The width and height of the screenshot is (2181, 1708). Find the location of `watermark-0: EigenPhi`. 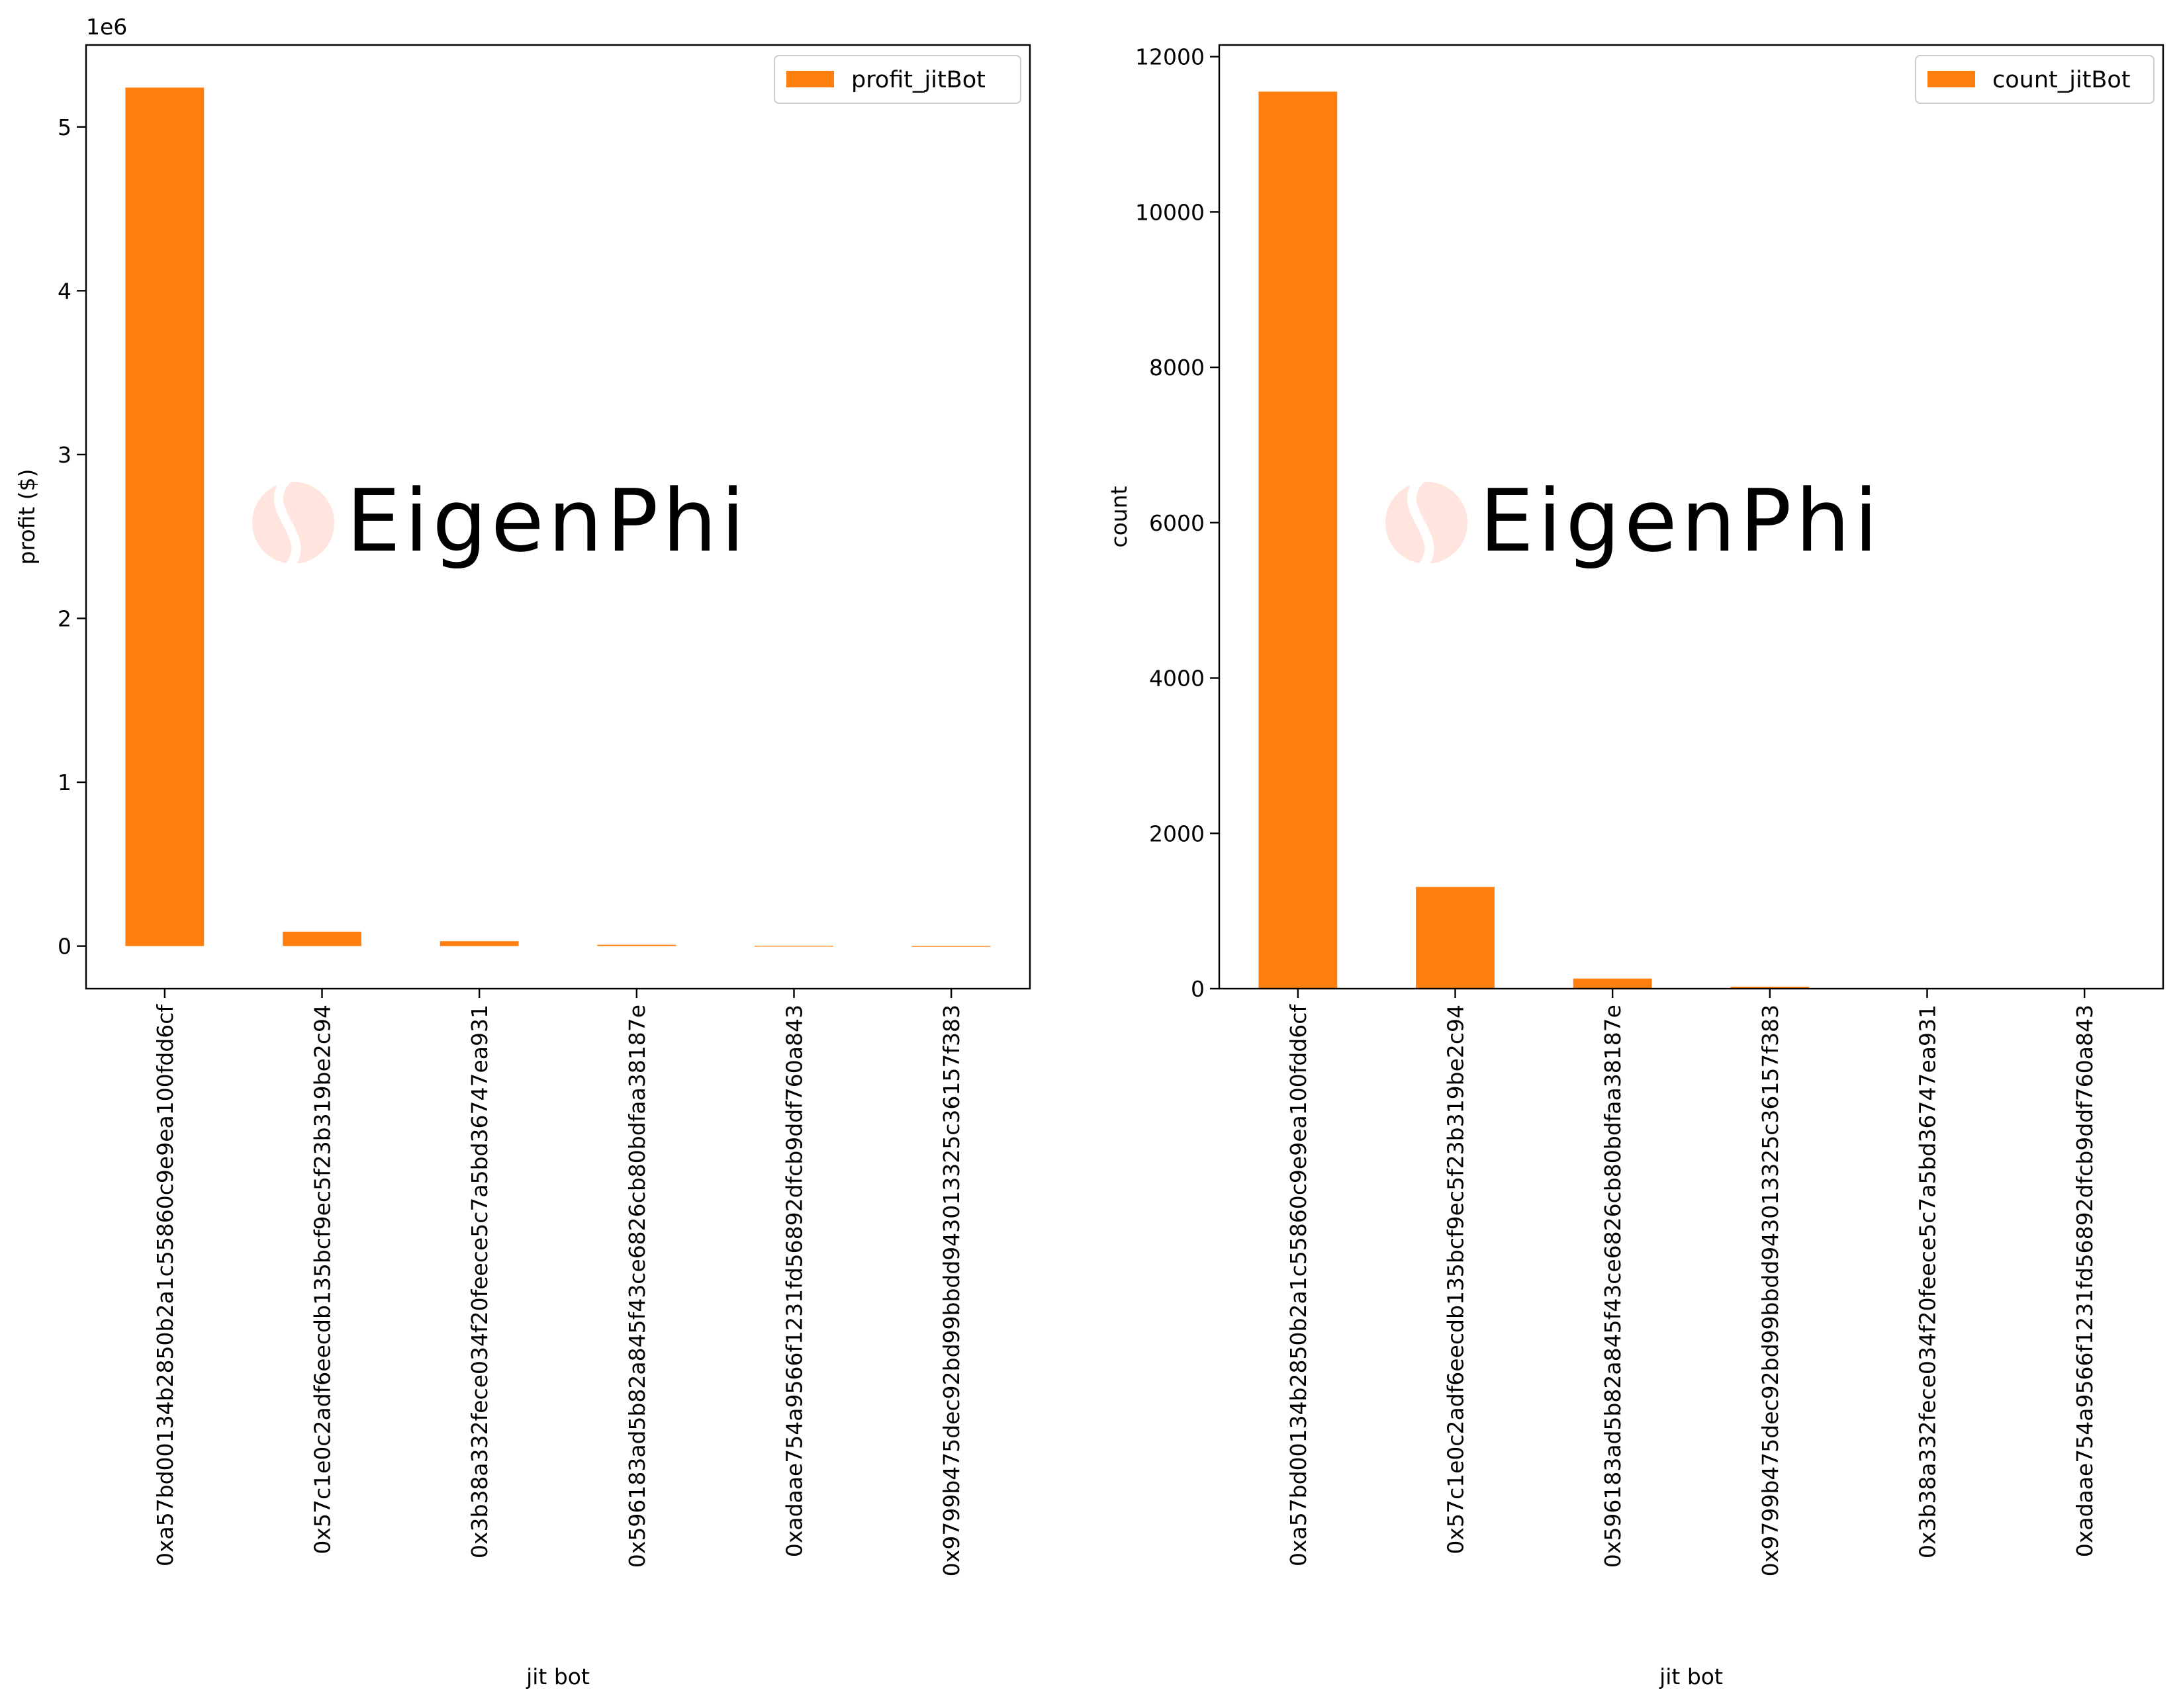

watermark-0: EigenPhi is located at coordinates (500, 521).